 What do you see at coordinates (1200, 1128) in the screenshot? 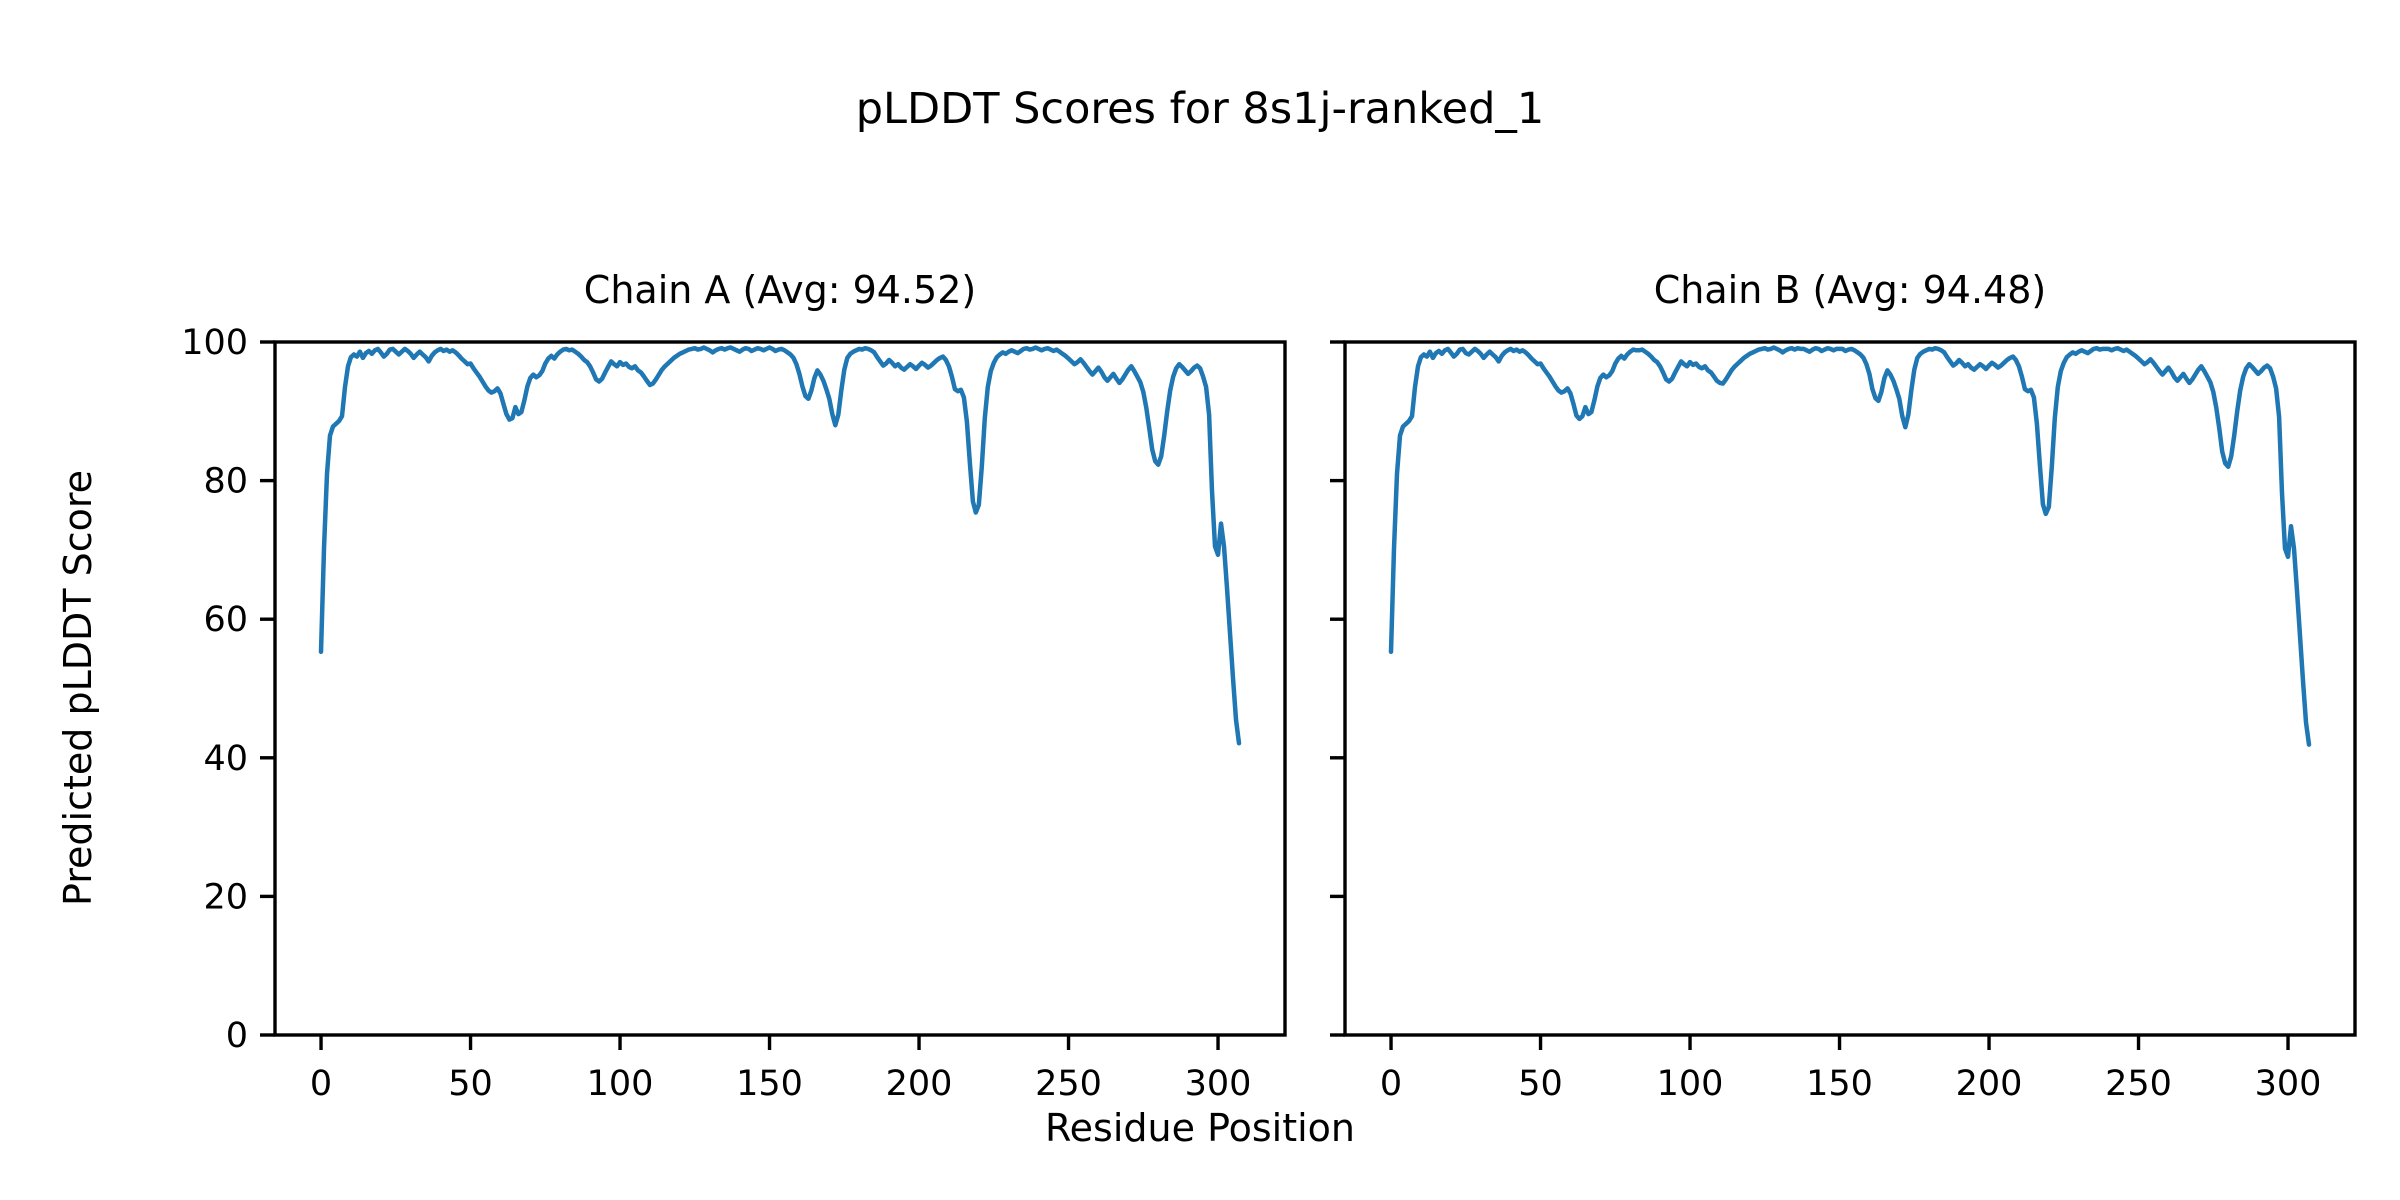
I see `x-axis-label: Residue Position` at bounding box center [1200, 1128].